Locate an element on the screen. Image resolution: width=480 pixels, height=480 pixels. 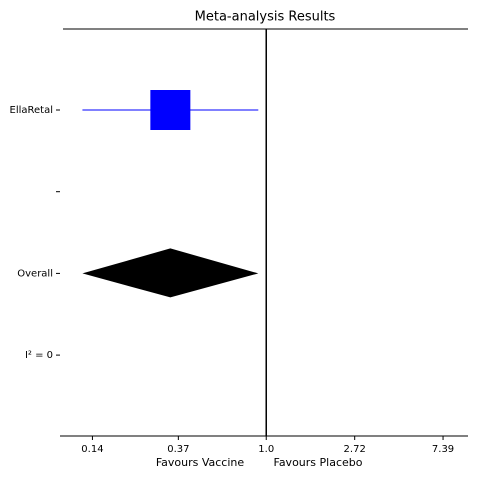
y-tick-label: I² = 0 is located at coordinates (39, 355).